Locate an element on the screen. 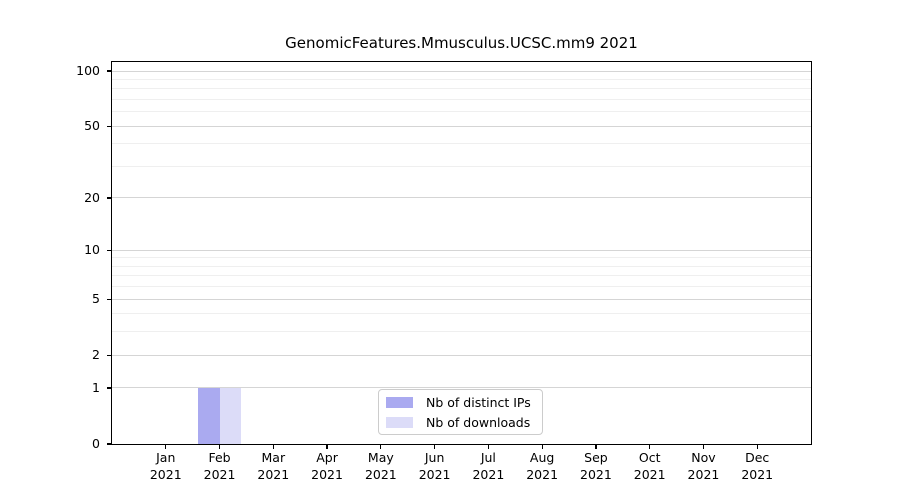 The width and height of the screenshot is (900, 500). x-tick-label: Dec 2021 is located at coordinates (757, 466).